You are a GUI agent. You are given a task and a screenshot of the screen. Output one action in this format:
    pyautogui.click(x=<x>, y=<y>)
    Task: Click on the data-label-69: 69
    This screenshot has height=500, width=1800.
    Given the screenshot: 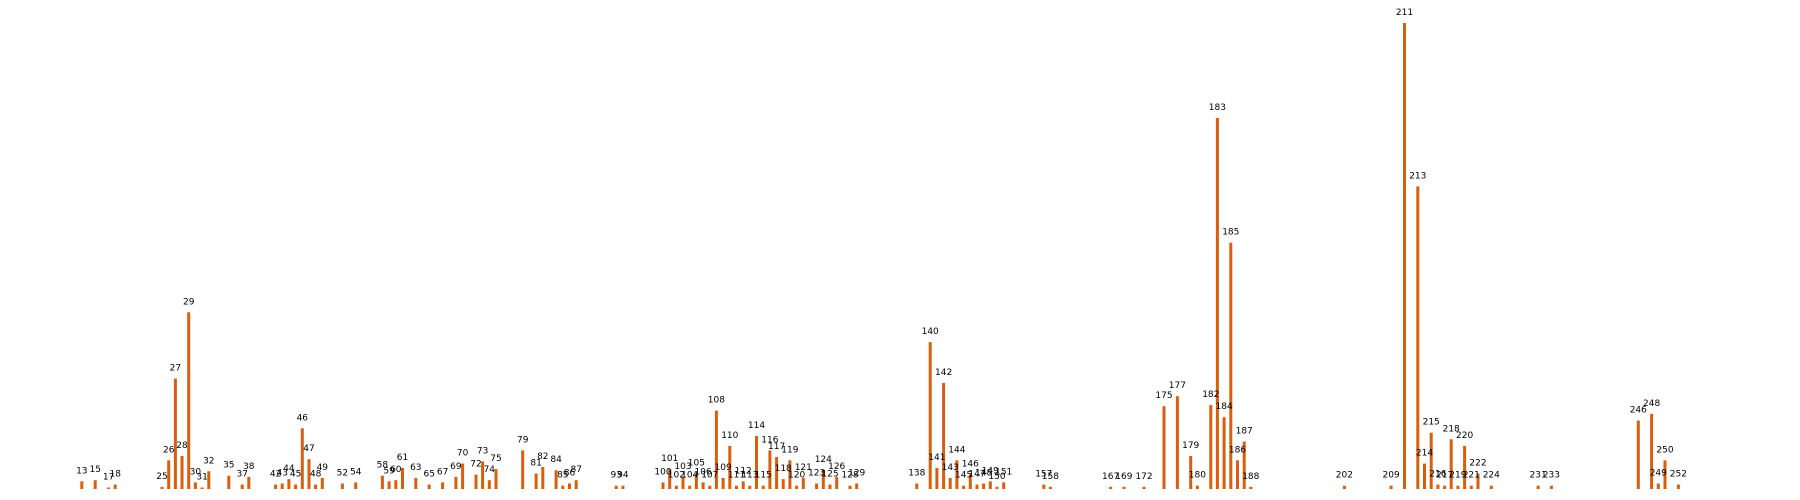 What is the action you would take?
    pyautogui.click(x=456, y=467)
    